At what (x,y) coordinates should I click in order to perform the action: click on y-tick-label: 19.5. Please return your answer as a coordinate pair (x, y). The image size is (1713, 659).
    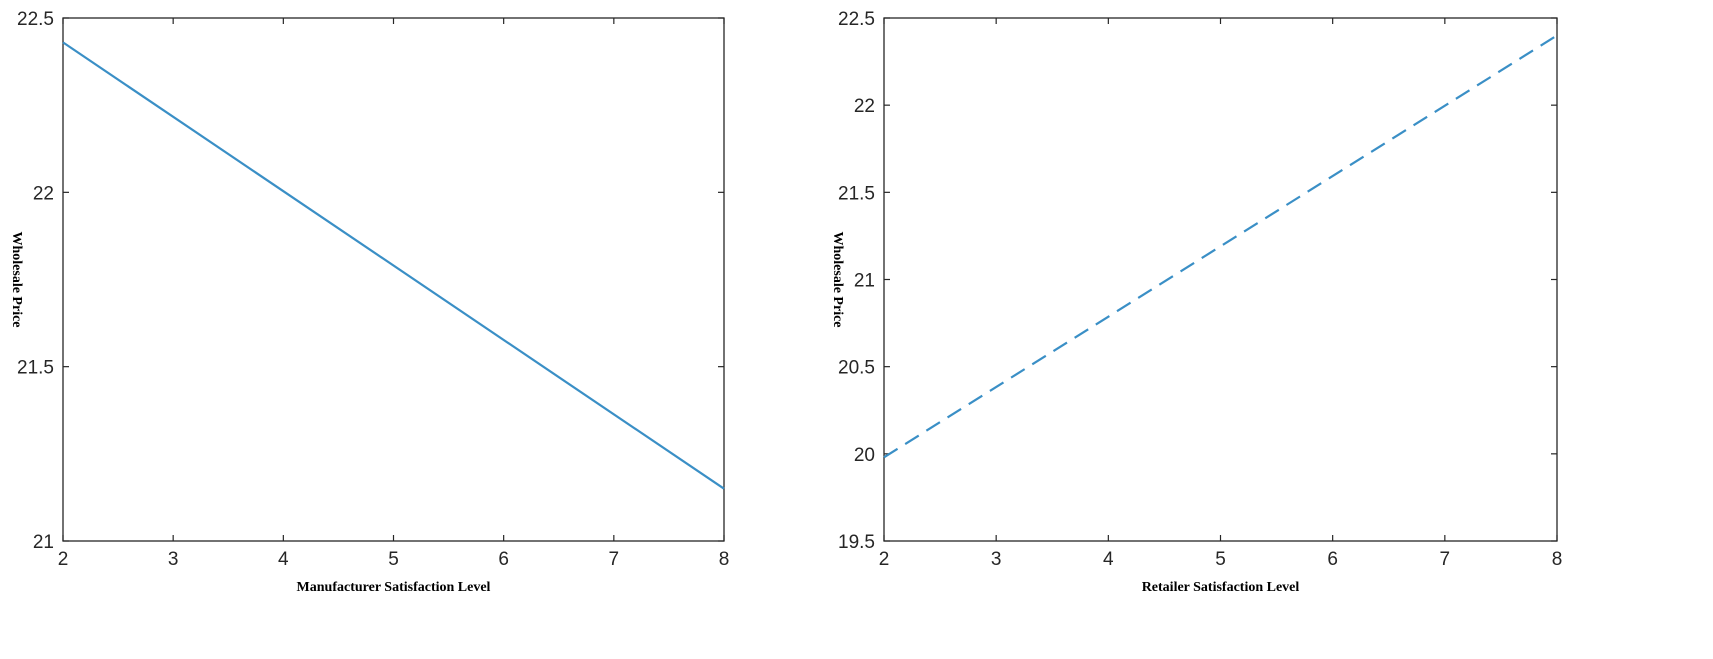
    Looking at the image, I should click on (856, 542).